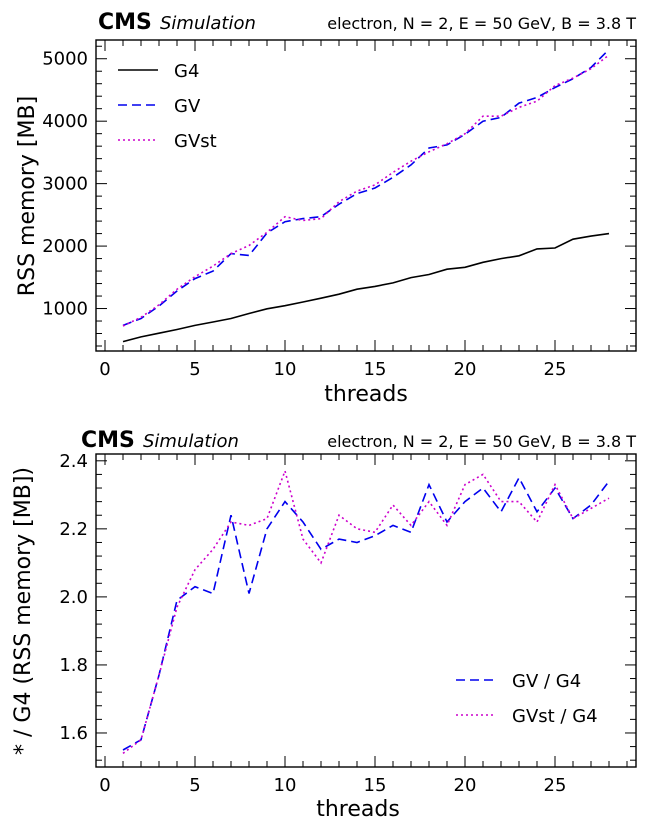  I want to click on y-tick-label: 3000, so click(65, 184).